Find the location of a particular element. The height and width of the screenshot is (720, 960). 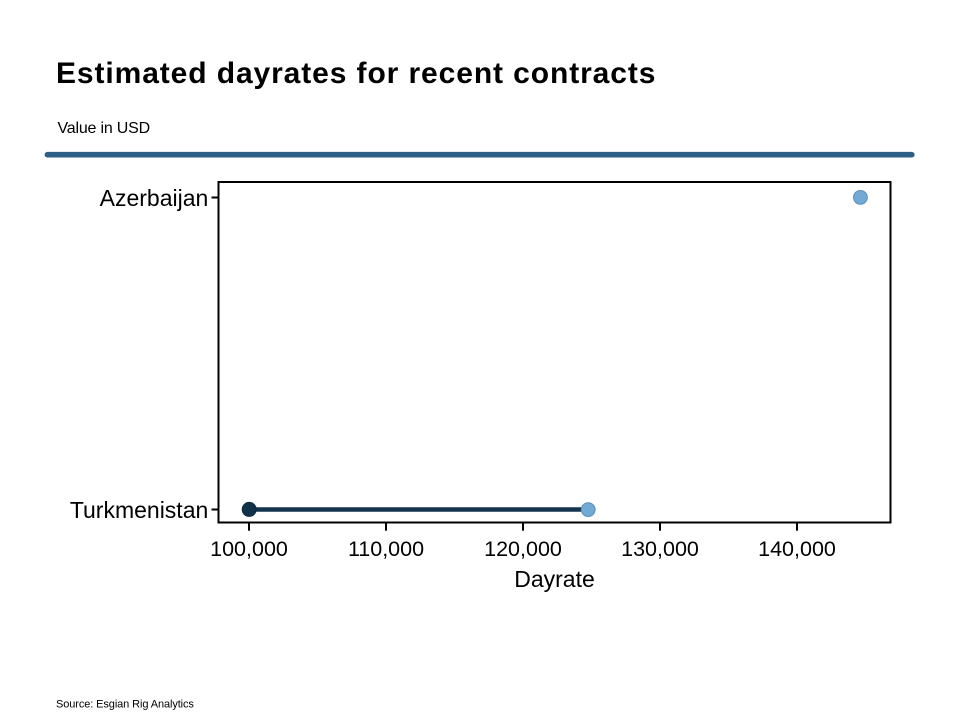

svg-text: 140,000 is located at coordinates (797, 549).